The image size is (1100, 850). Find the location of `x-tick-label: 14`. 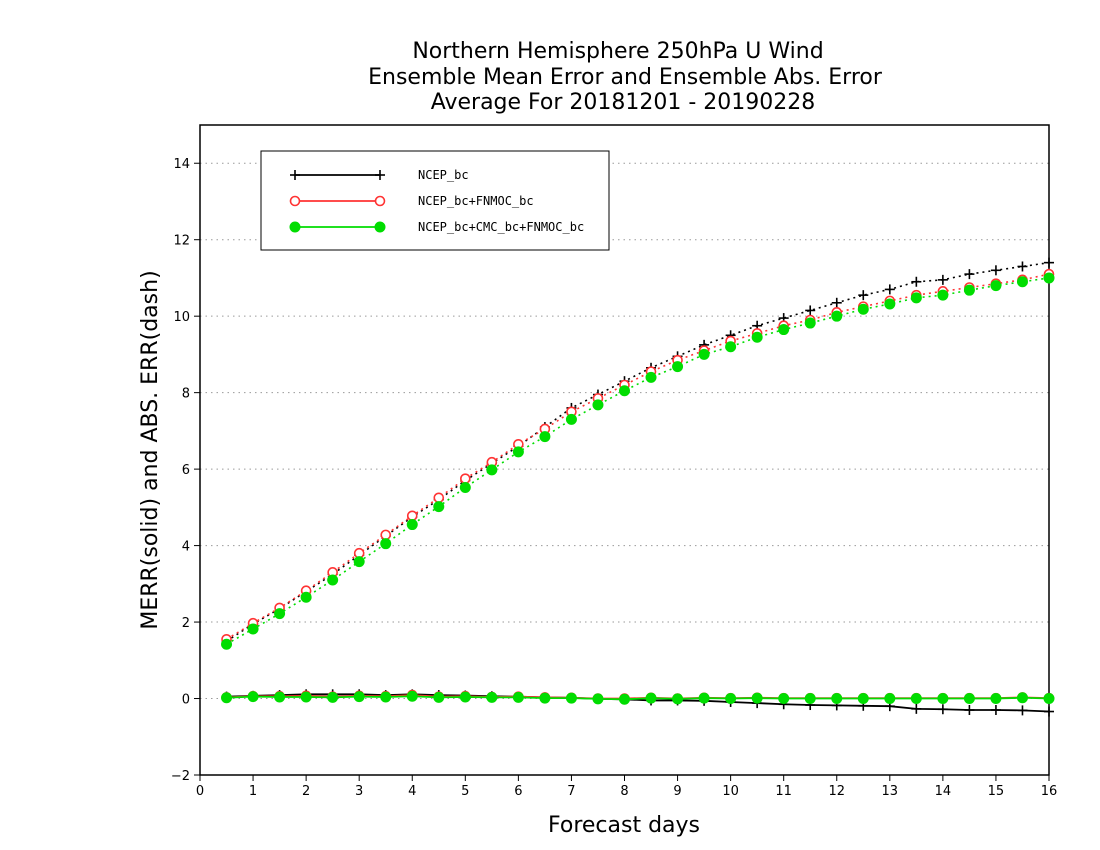

x-tick-label: 14 is located at coordinates (943, 791).